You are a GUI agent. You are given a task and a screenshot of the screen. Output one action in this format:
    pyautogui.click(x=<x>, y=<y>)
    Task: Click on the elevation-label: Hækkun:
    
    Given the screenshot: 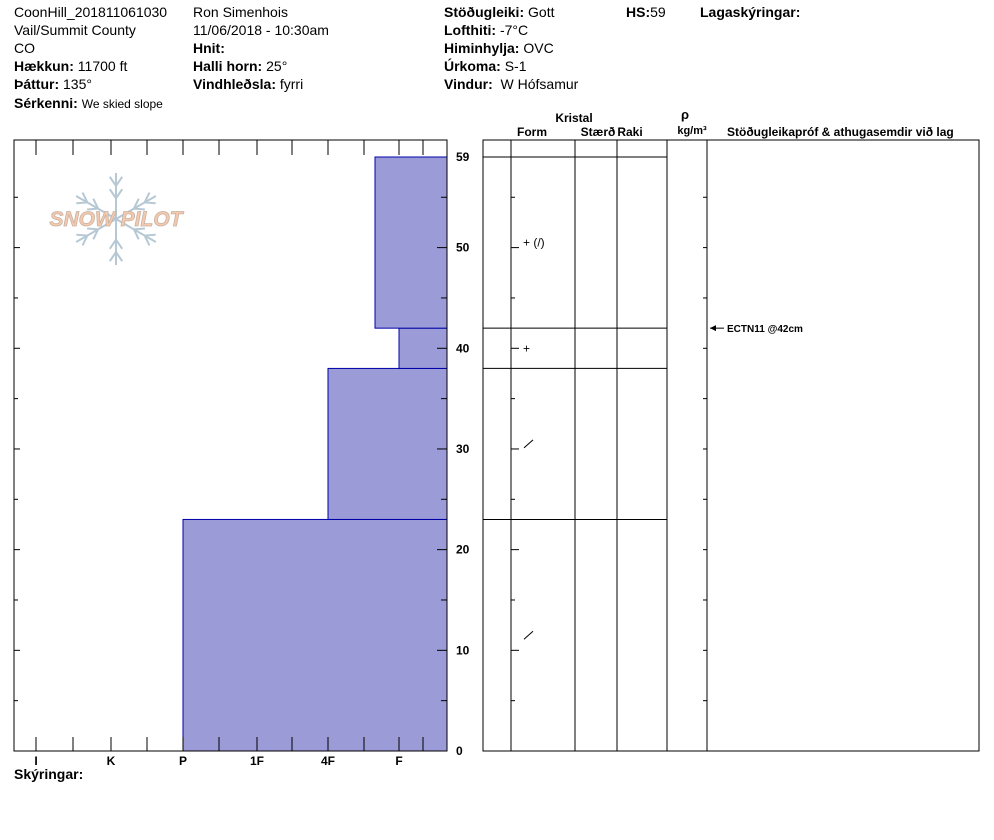 What is the action you would take?
    pyautogui.click(x=44, y=66)
    